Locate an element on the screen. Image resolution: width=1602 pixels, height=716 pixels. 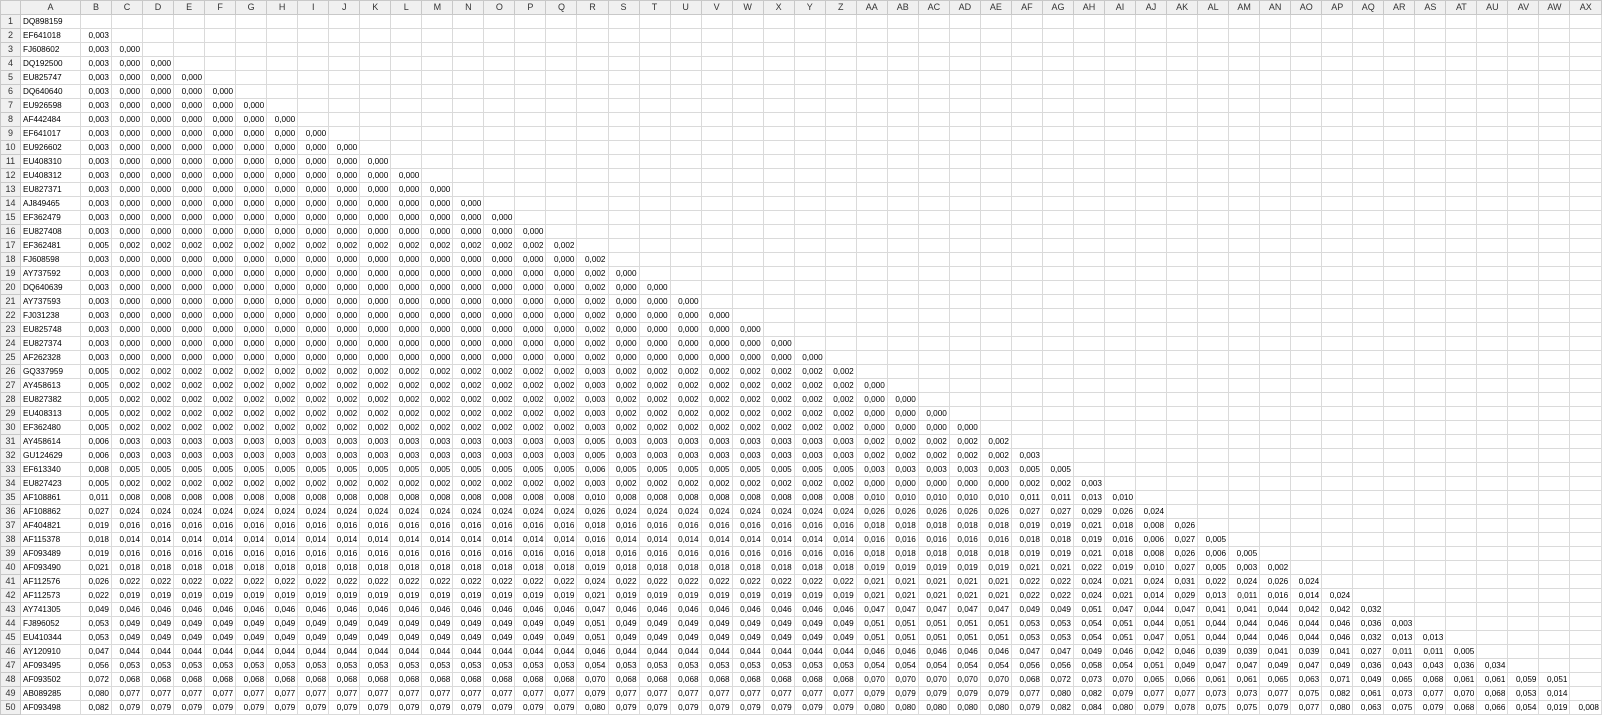
row-header: 24 is located at coordinates (10, 343).